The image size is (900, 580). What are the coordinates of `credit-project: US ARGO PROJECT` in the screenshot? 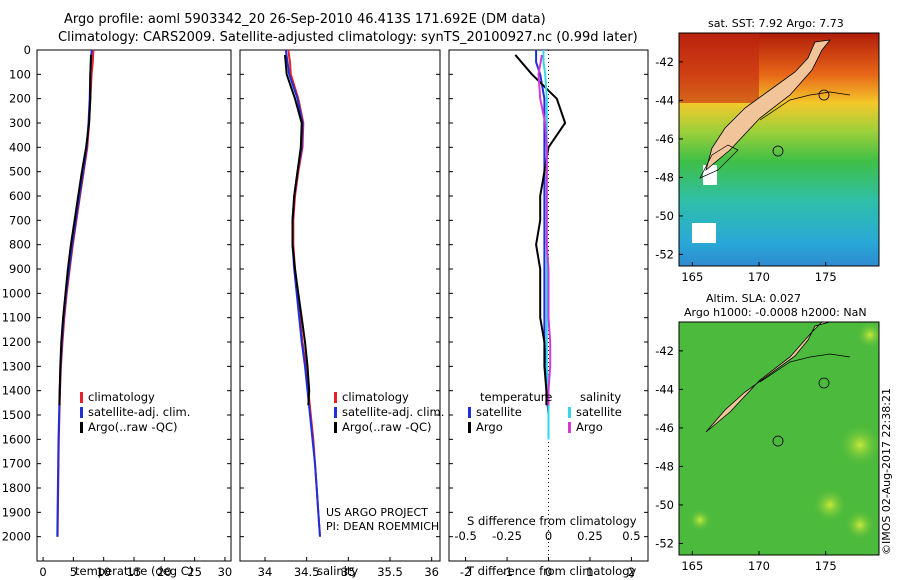 It's located at (377, 512).